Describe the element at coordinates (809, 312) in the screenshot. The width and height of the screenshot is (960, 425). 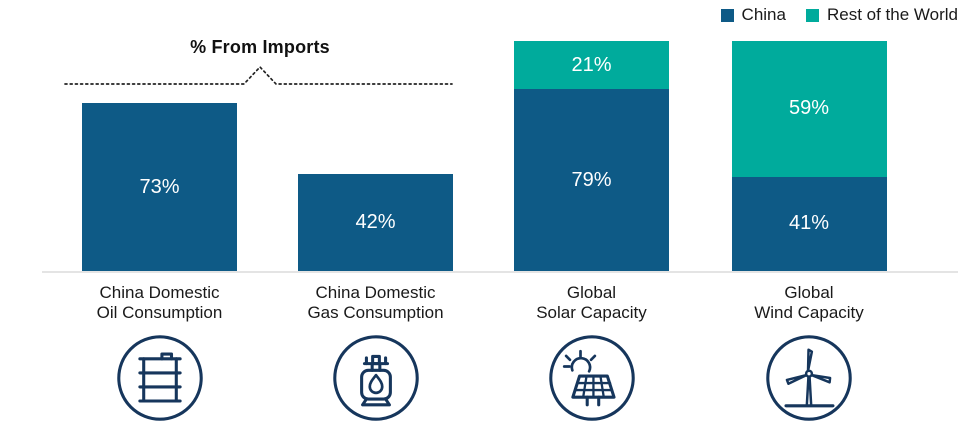
I see `category-label-line: Wind Capacity` at that location.